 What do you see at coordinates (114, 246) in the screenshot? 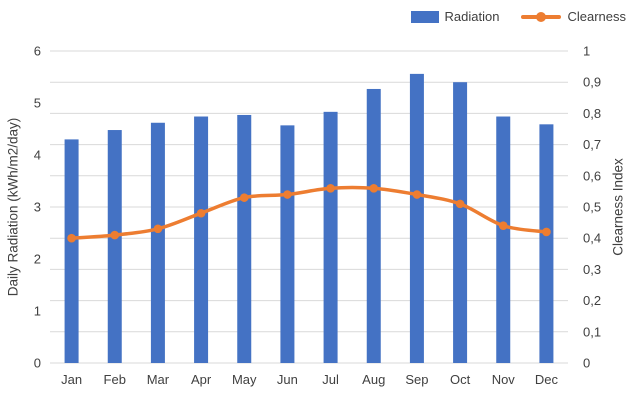
I see `radiation-bar-feb` at bounding box center [114, 246].